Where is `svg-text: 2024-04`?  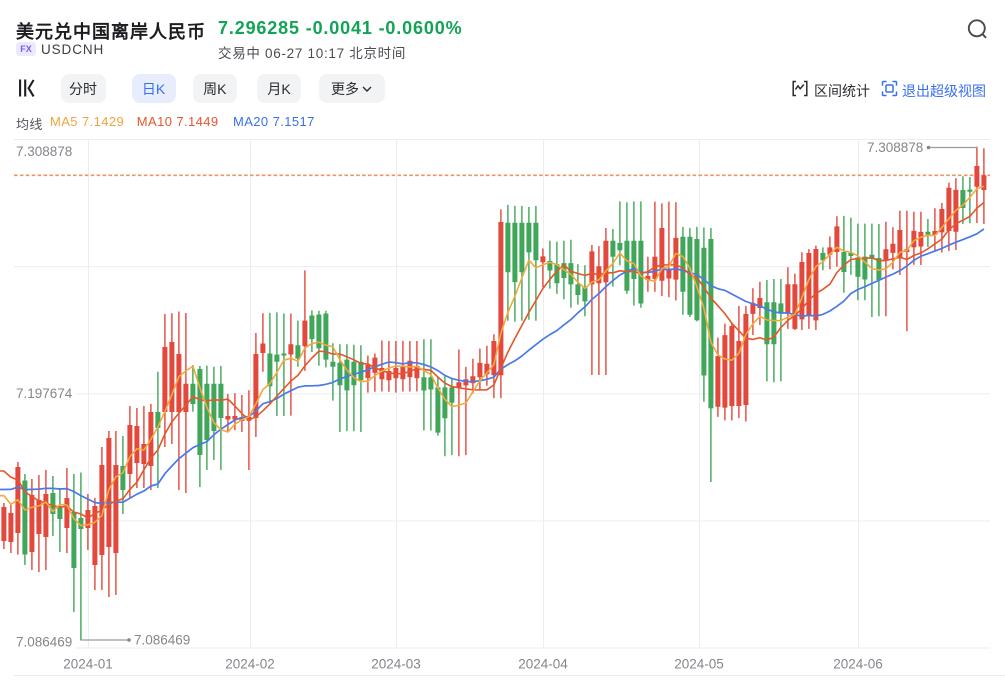 svg-text: 2024-04 is located at coordinates (543, 664).